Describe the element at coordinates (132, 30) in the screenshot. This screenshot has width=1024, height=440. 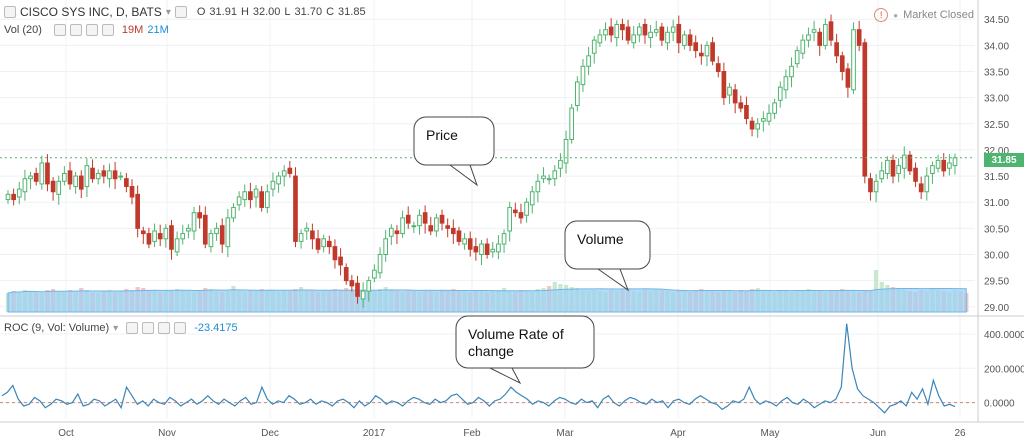
I see `volume-value-1: 19M` at that location.